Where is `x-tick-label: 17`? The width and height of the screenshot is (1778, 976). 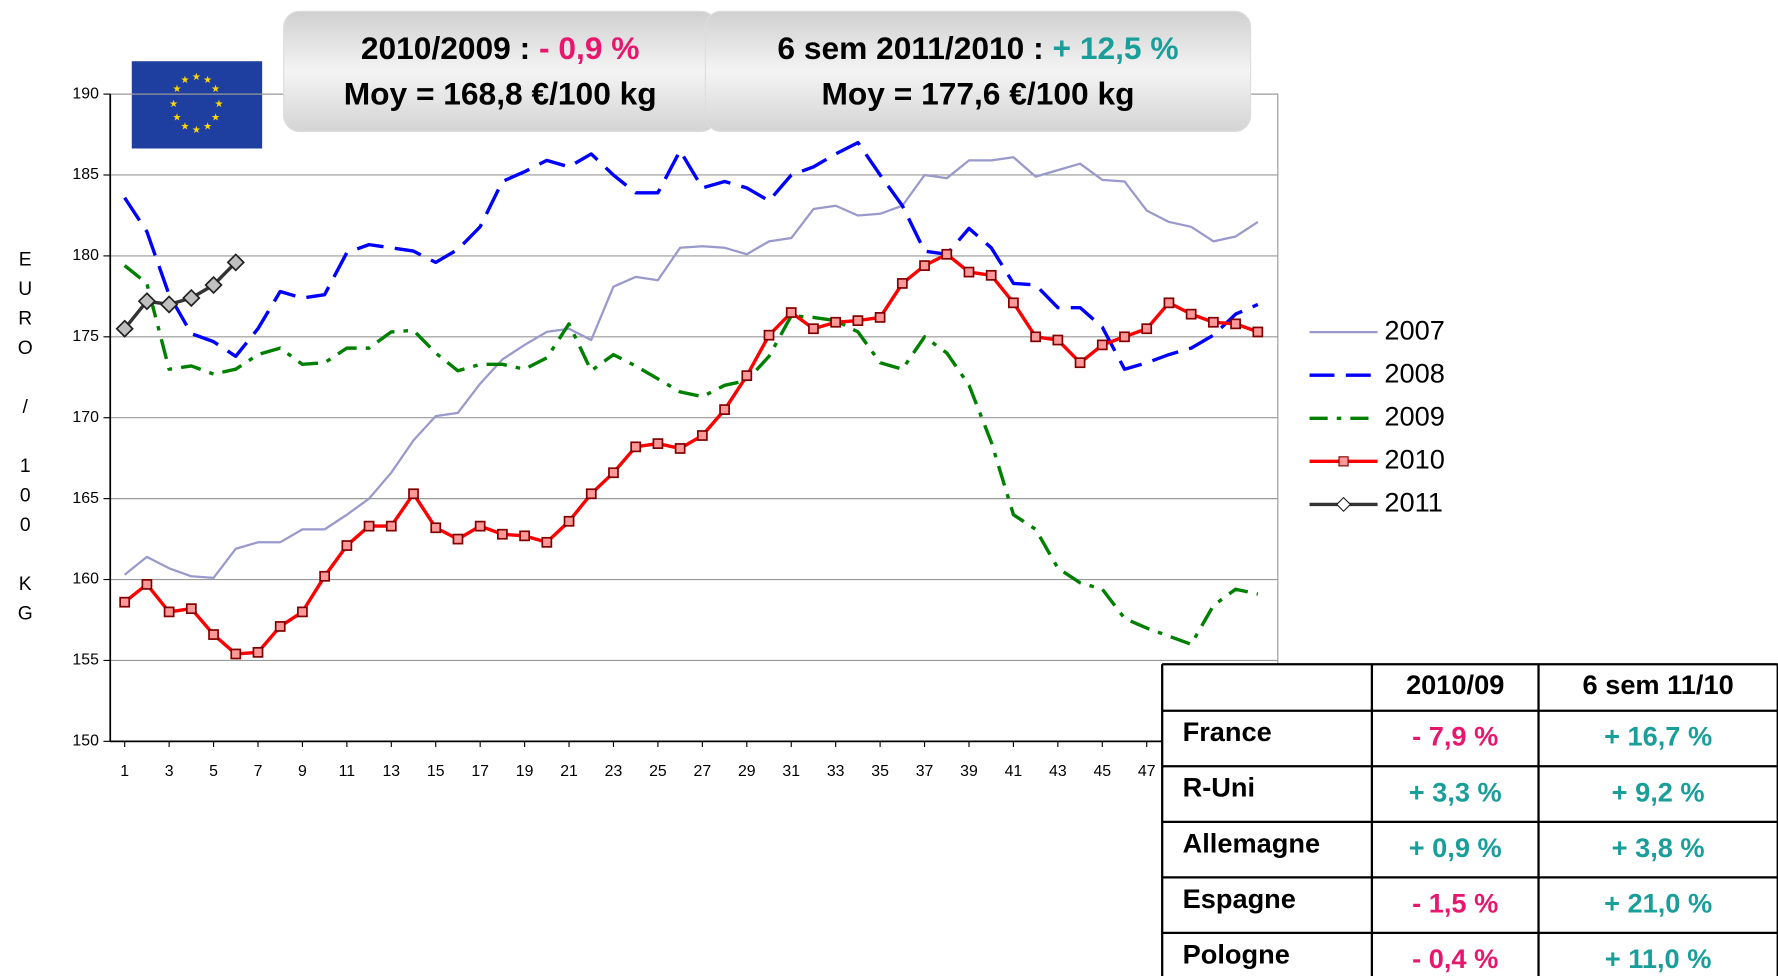 x-tick-label: 17 is located at coordinates (480, 771).